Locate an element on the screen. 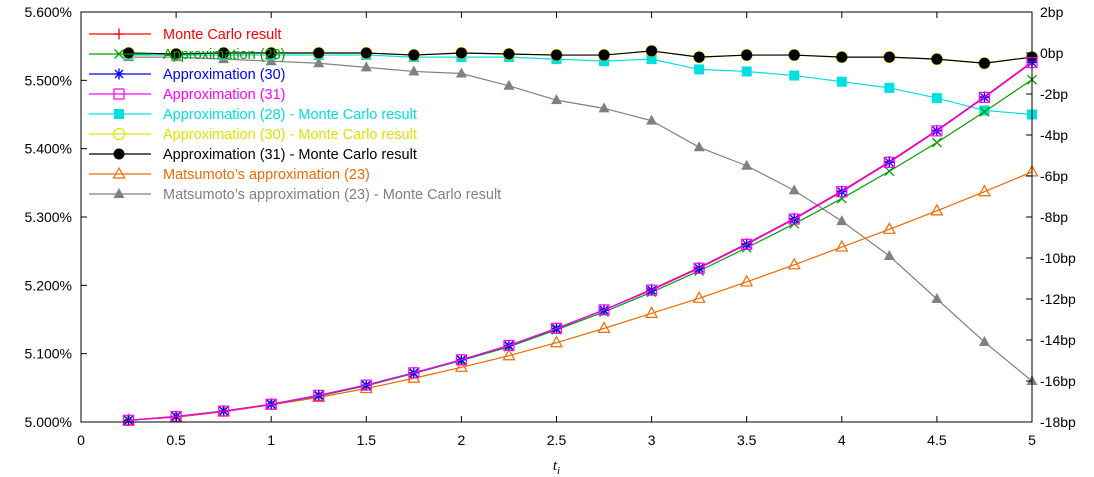  series-line is located at coordinates (580, 85).